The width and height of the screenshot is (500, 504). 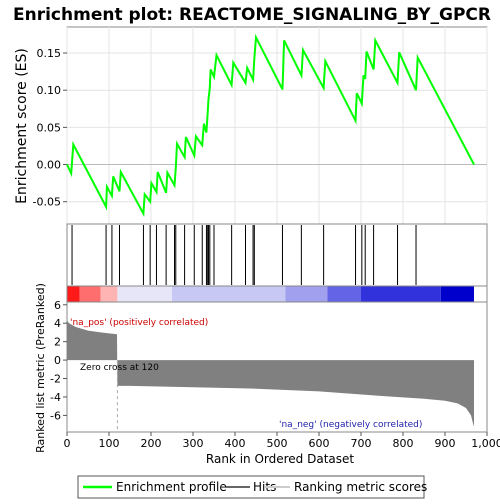 What do you see at coordinates (445, 443) in the screenshot?
I see `x-tick-label: 900` at bounding box center [445, 443].